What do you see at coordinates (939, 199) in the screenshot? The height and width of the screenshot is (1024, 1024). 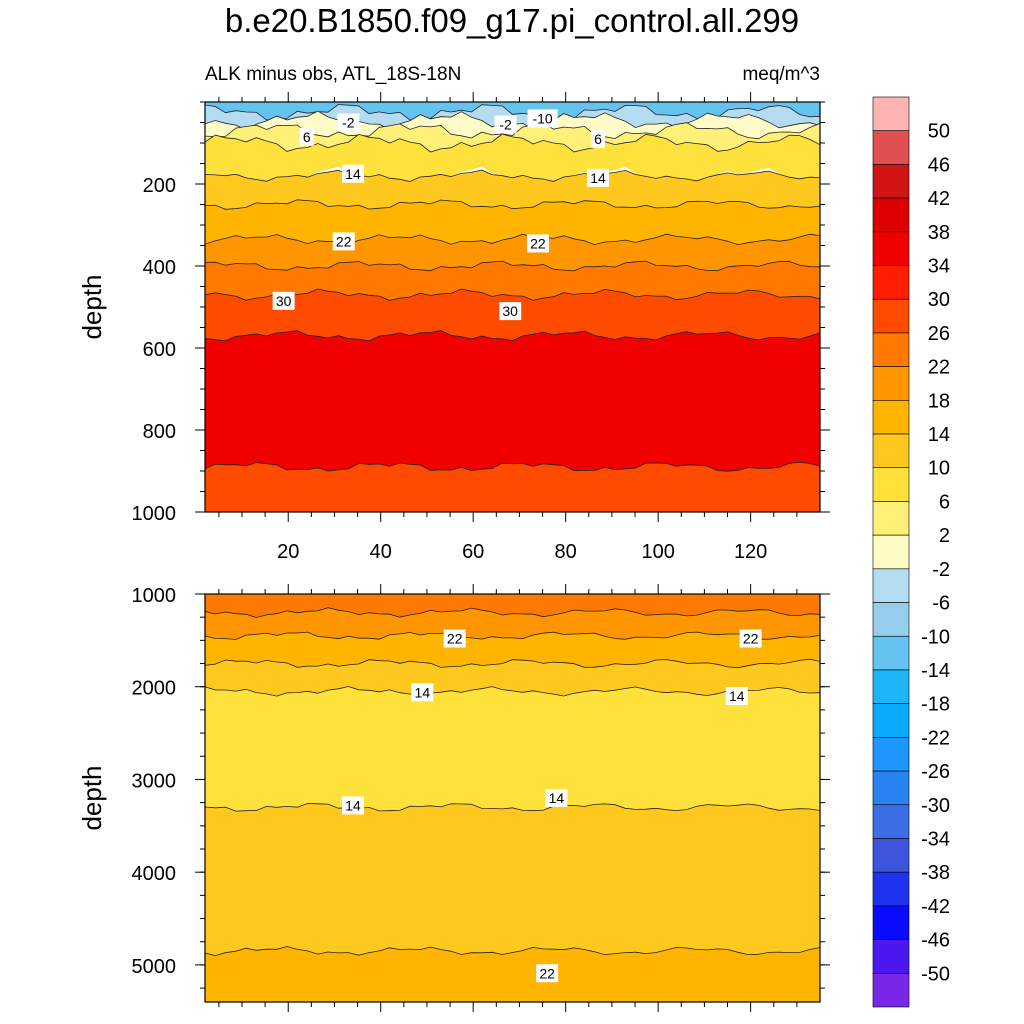 I see `colorbar-label: 42` at bounding box center [939, 199].